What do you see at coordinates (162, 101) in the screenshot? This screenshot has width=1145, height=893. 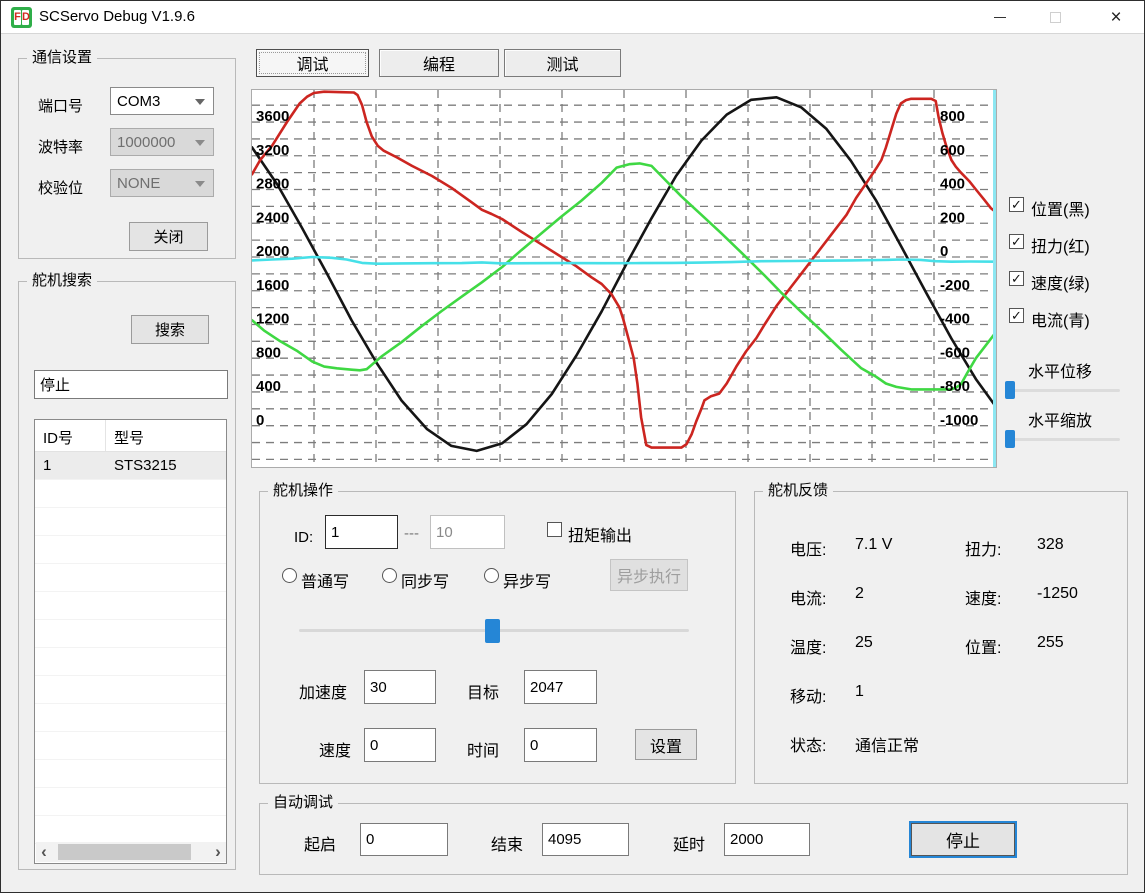 I see `port-combobox: COM3` at bounding box center [162, 101].